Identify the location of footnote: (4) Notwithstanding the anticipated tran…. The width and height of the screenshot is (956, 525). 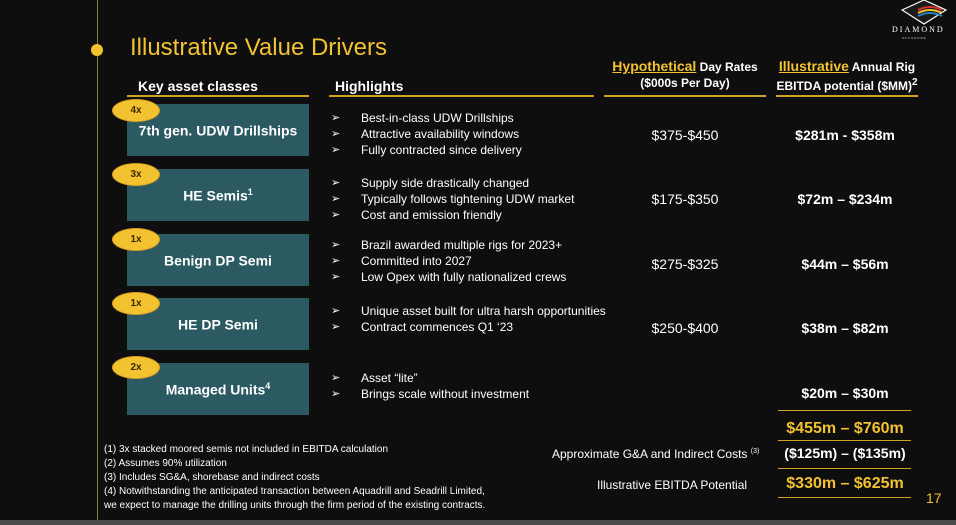
(294, 491).